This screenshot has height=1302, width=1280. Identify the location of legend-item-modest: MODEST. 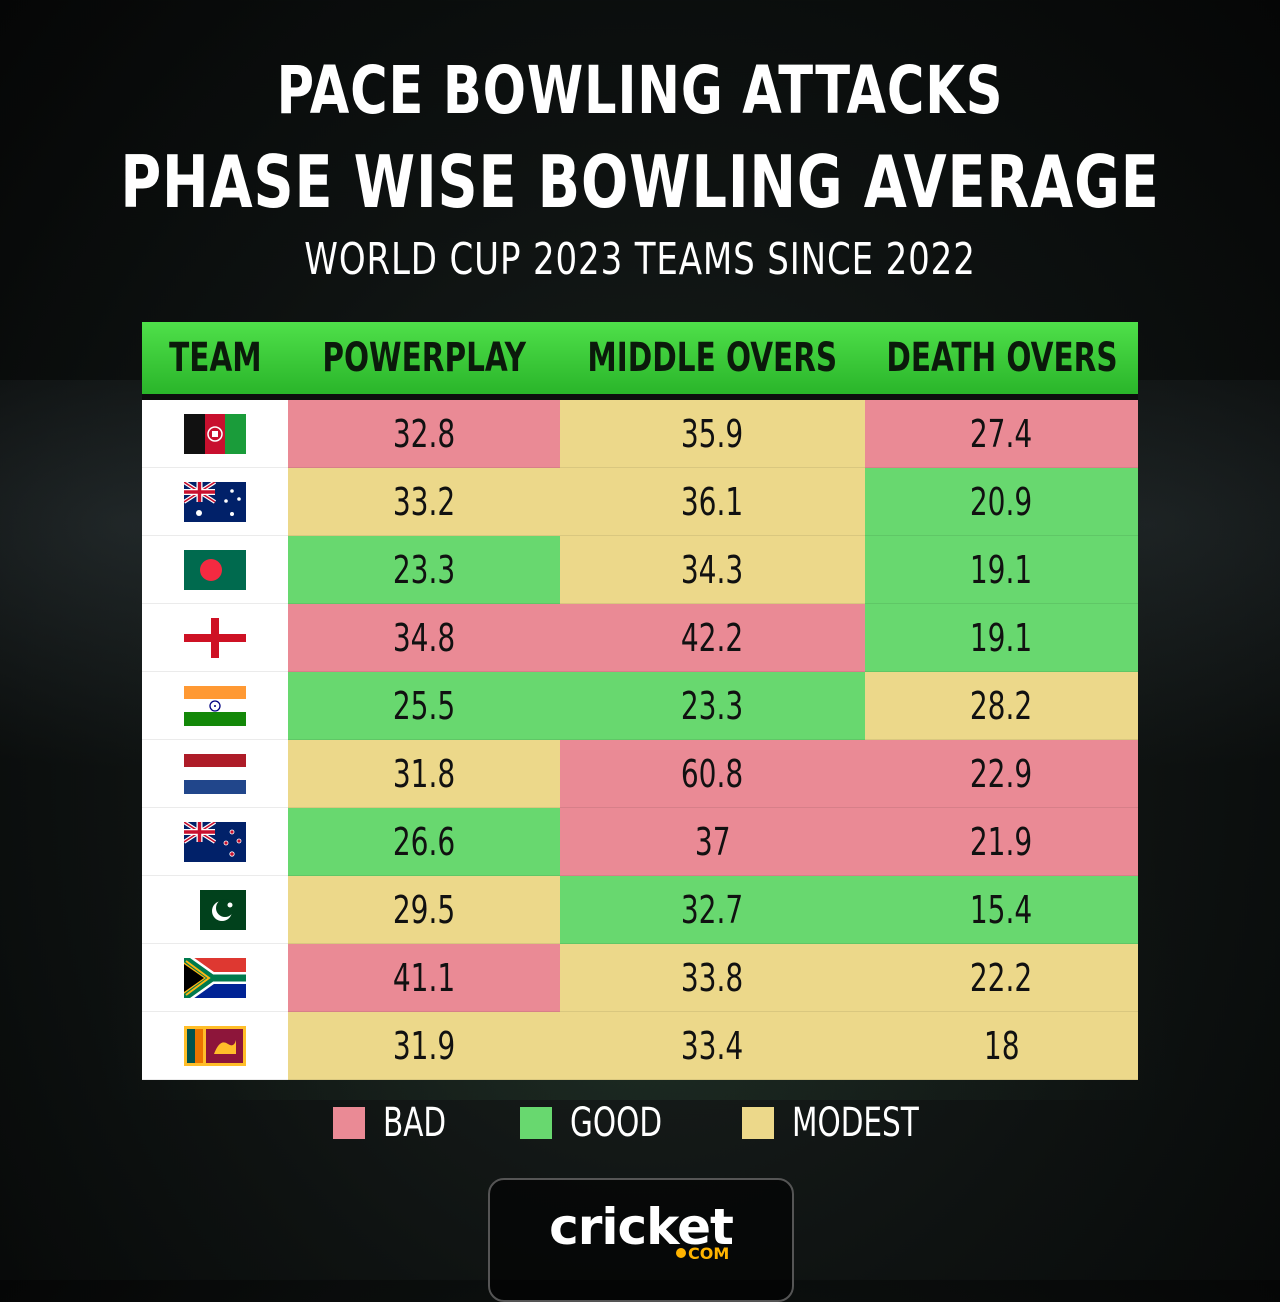
(844, 1123).